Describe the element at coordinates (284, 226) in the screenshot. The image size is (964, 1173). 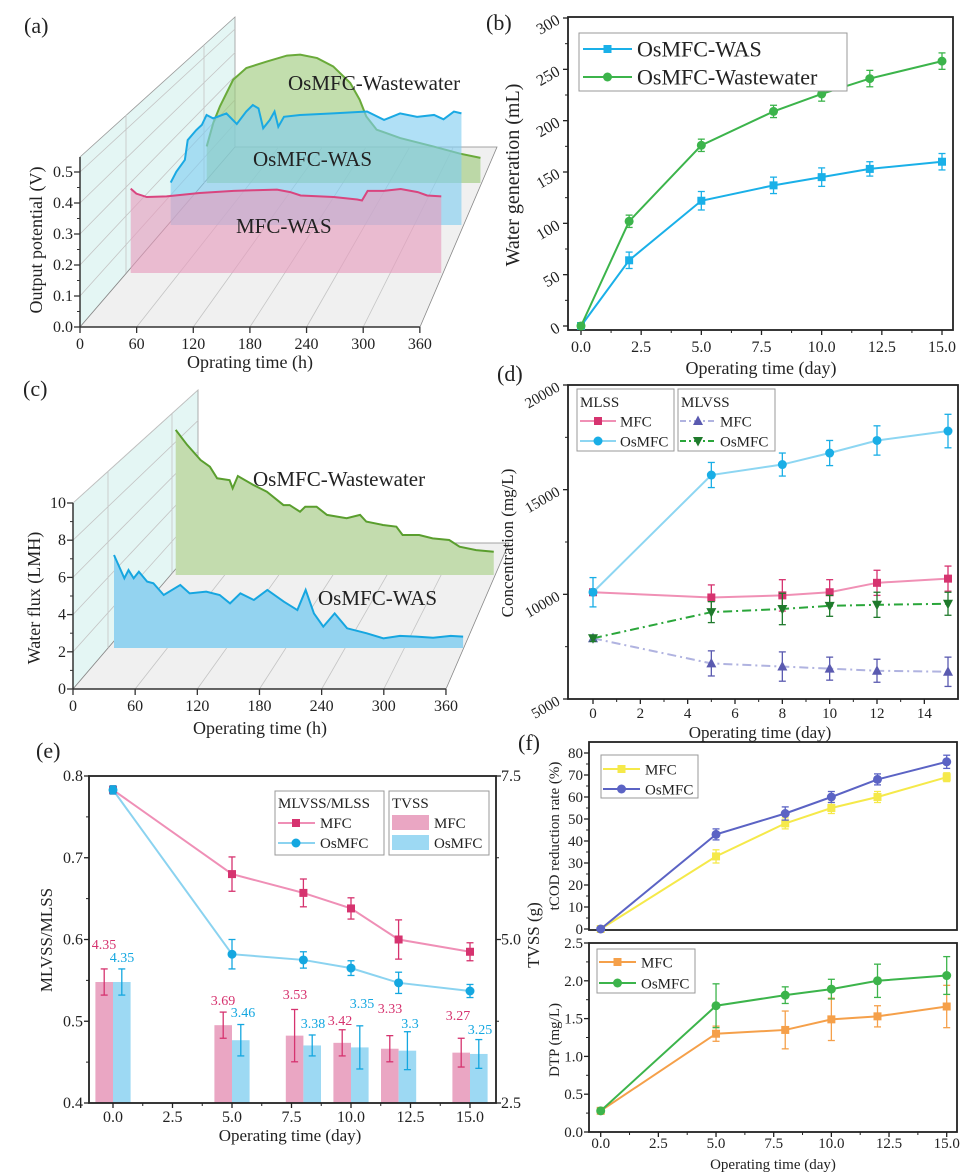
I see `series-label: MFC-WAS` at that location.